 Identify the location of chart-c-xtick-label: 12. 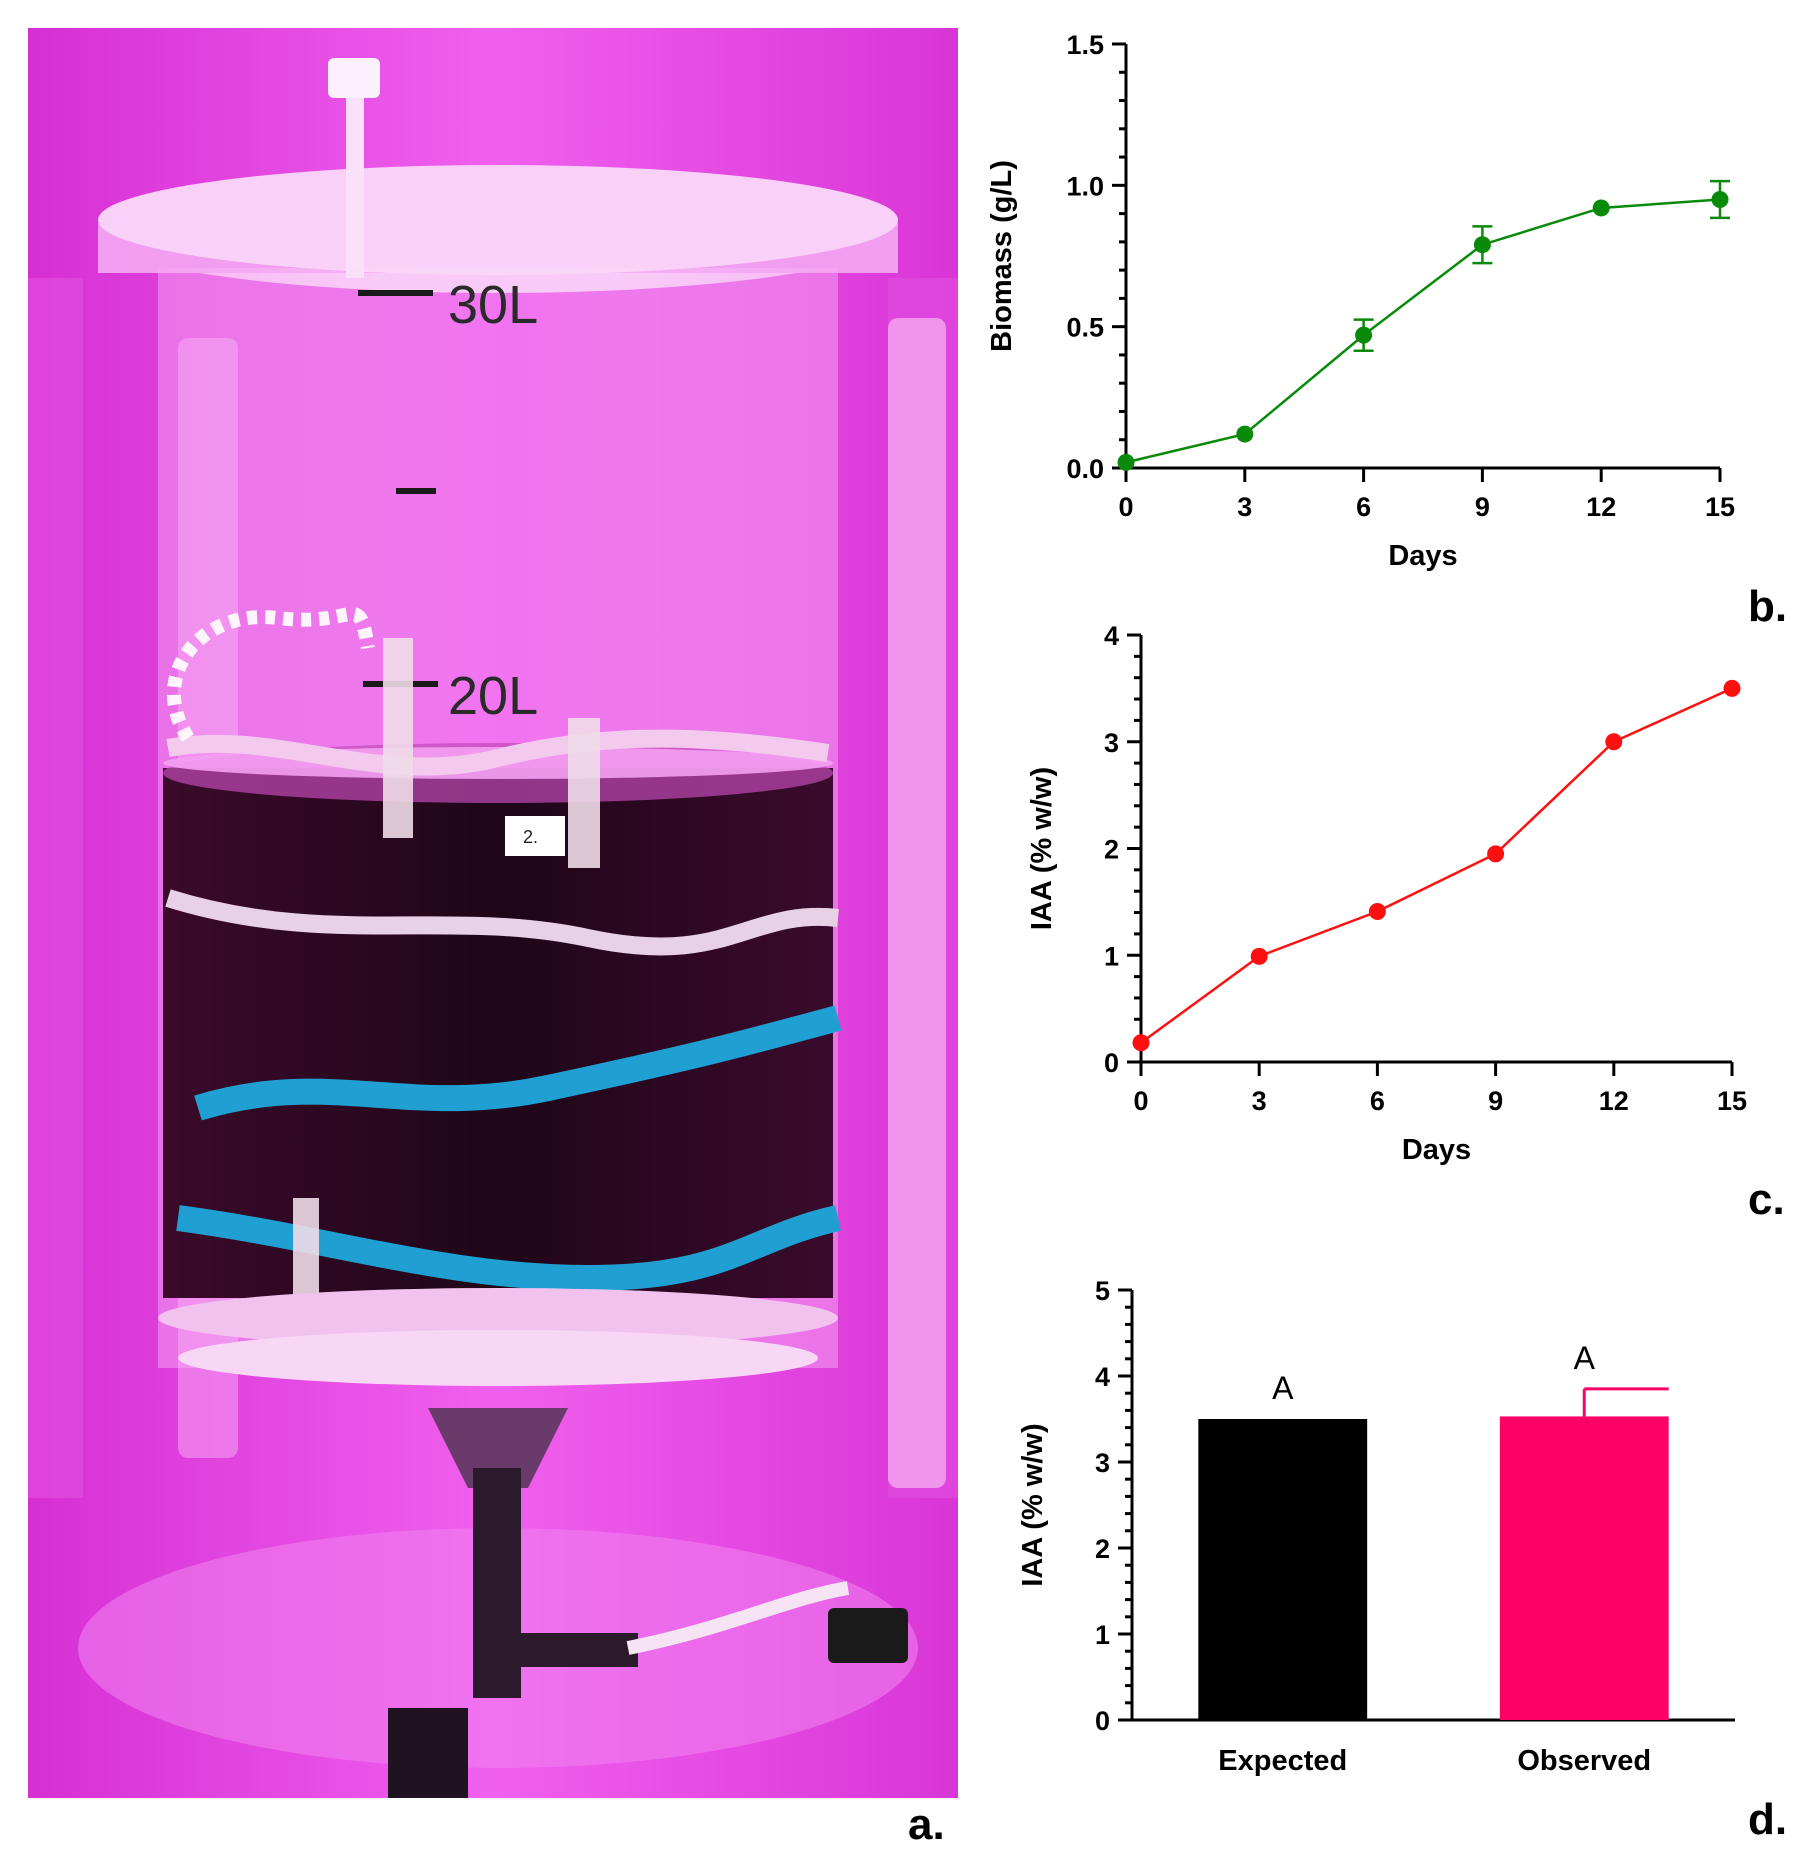
(1614, 1101).